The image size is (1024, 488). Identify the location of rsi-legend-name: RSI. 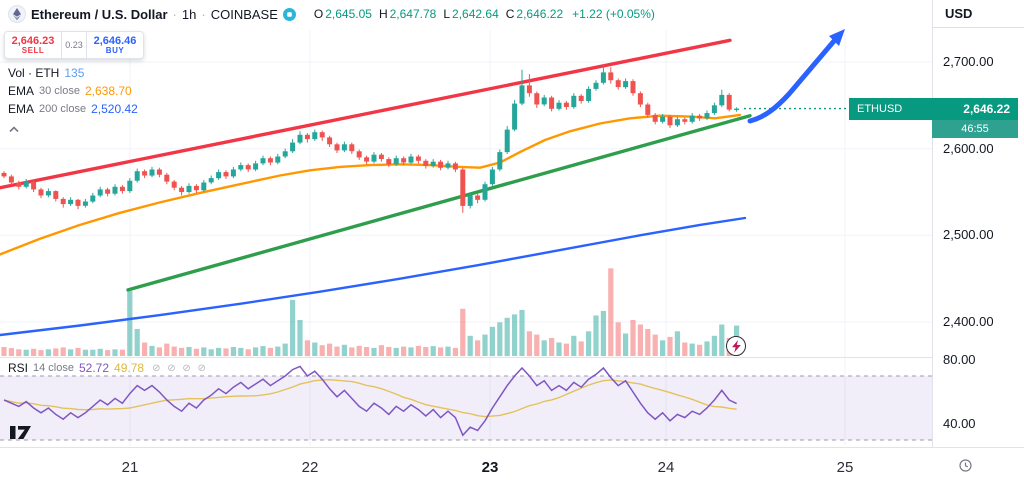
(18, 368).